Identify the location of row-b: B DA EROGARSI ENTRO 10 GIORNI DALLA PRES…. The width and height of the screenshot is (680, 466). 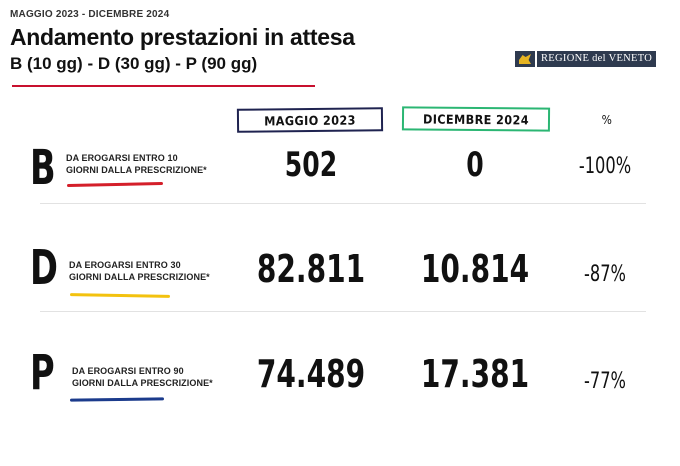
(340, 171).